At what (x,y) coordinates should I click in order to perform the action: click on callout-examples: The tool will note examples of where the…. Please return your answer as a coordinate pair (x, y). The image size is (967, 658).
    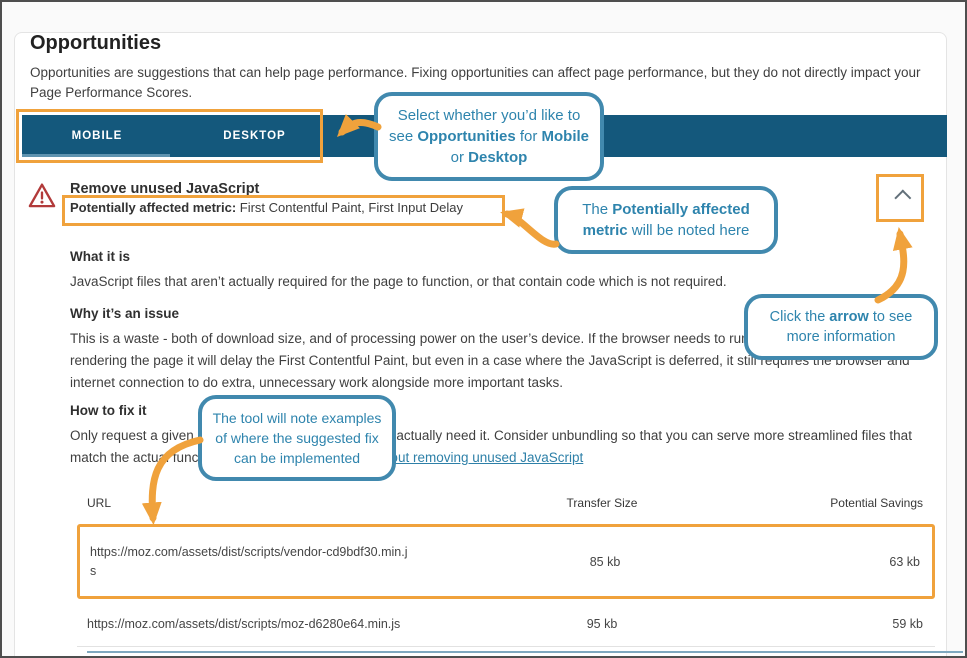
    Looking at the image, I should click on (297, 438).